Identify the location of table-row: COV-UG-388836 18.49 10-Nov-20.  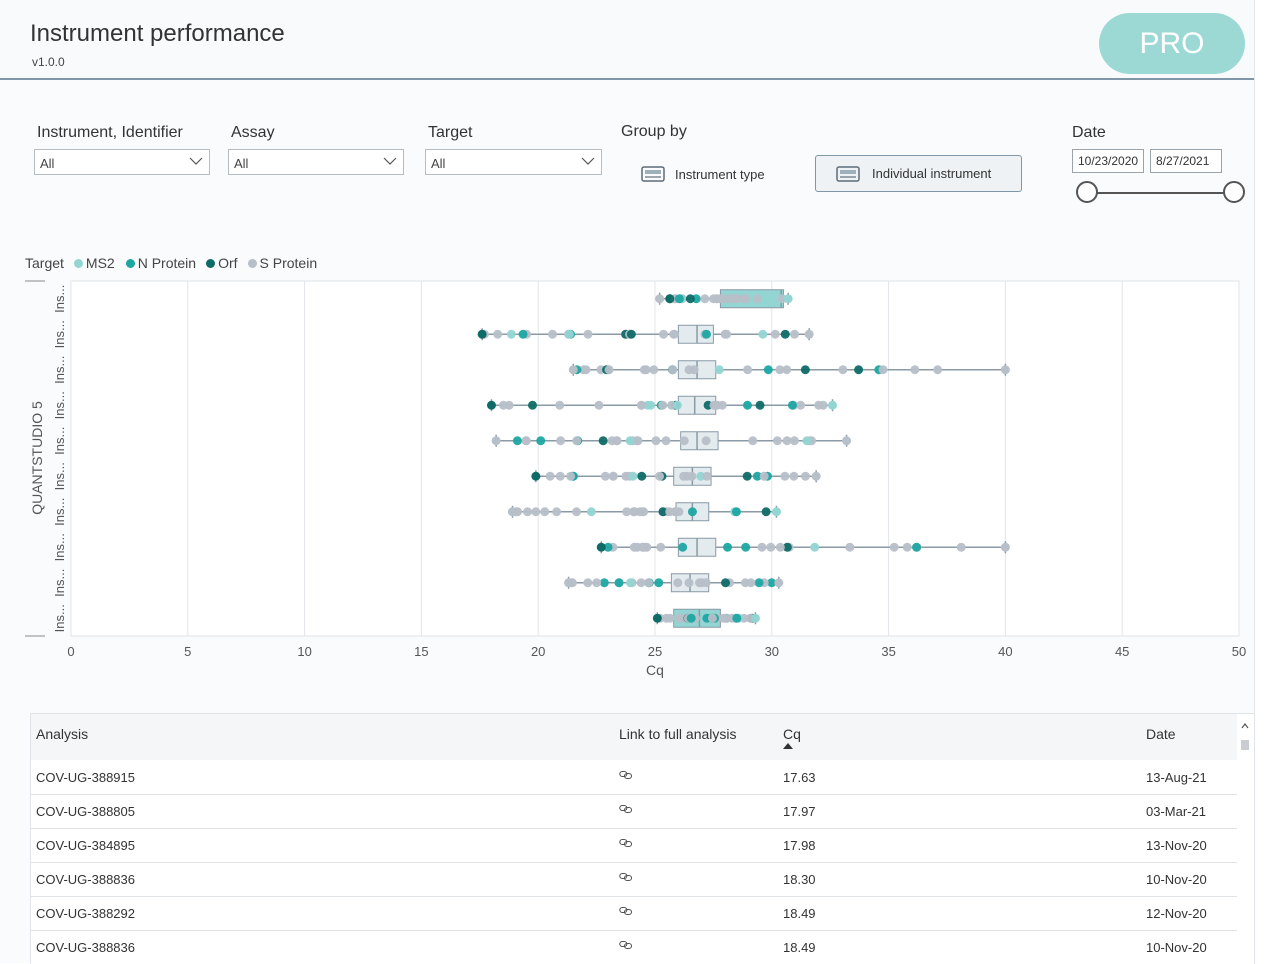
(634, 947).